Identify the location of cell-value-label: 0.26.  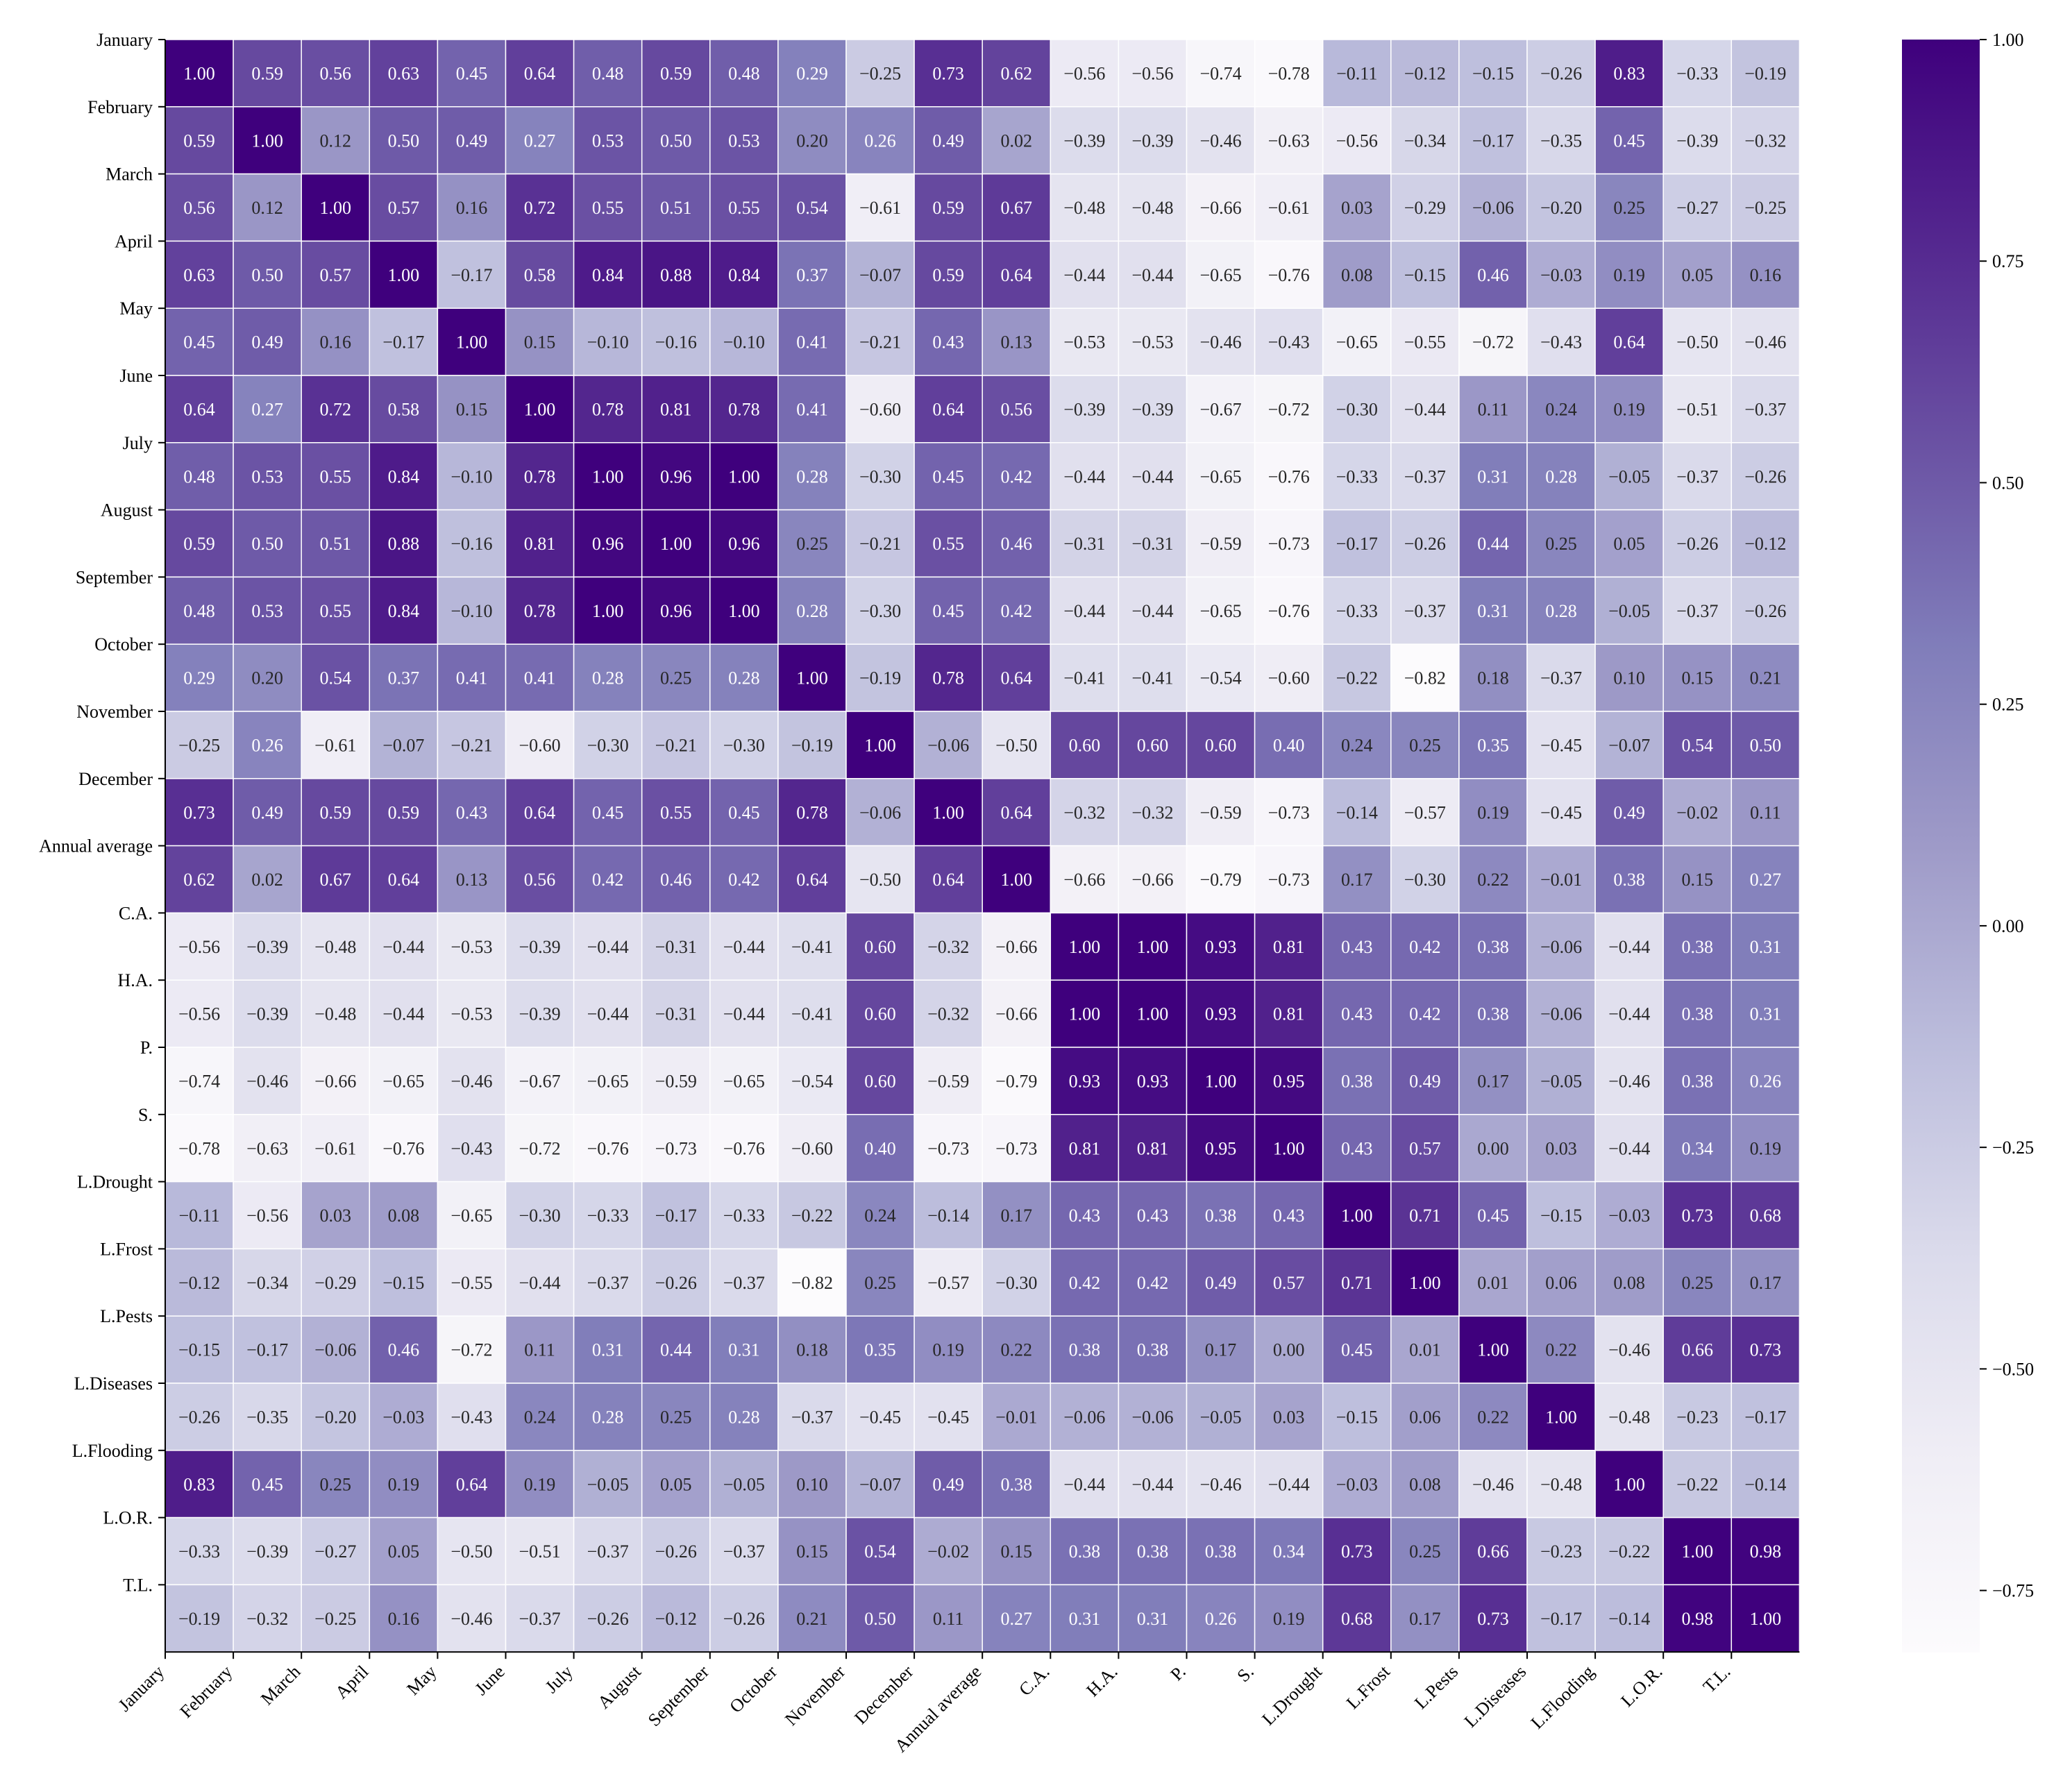
(880, 140).